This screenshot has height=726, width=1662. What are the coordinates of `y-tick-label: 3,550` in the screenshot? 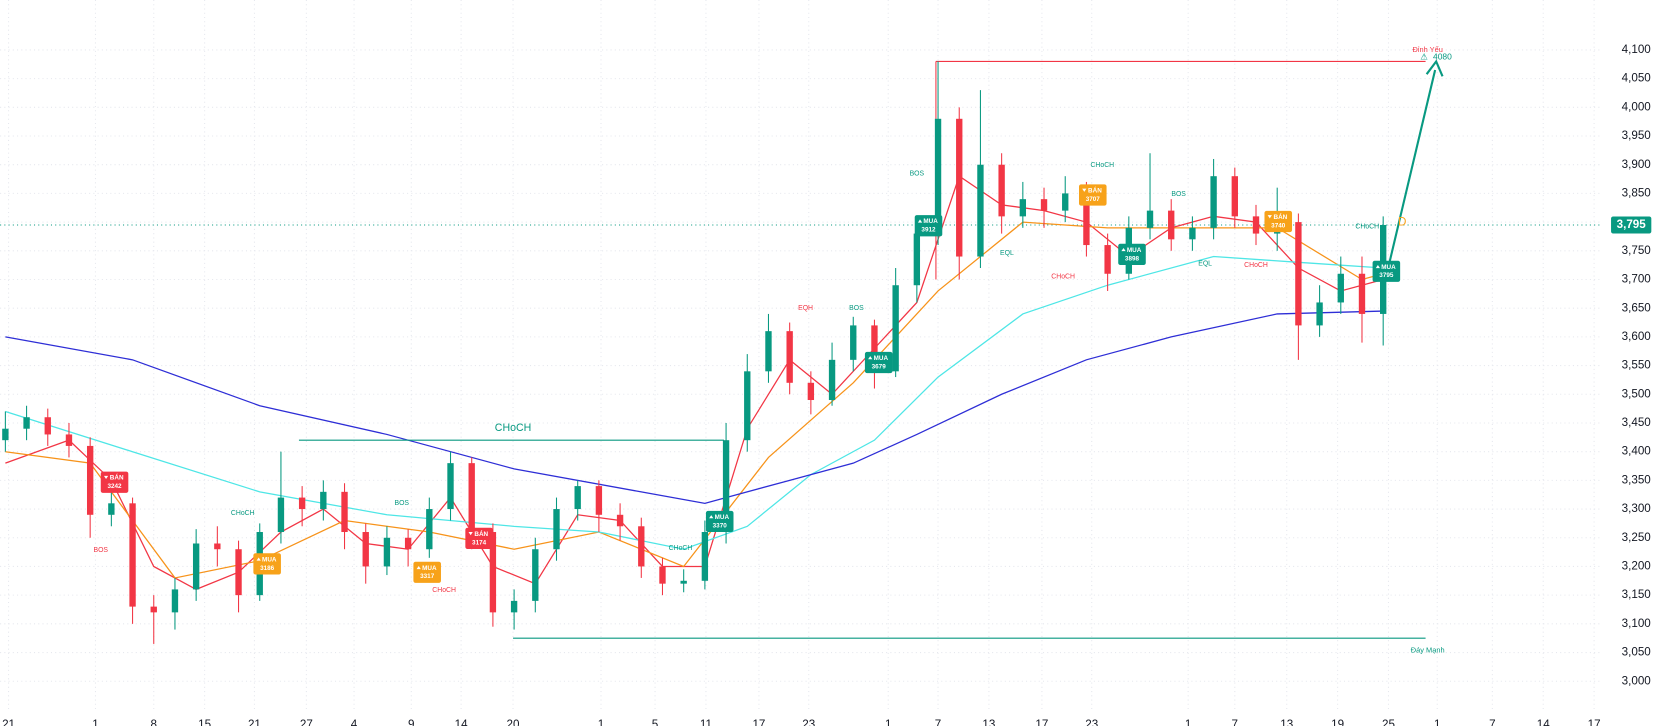 It's located at (1637, 365).